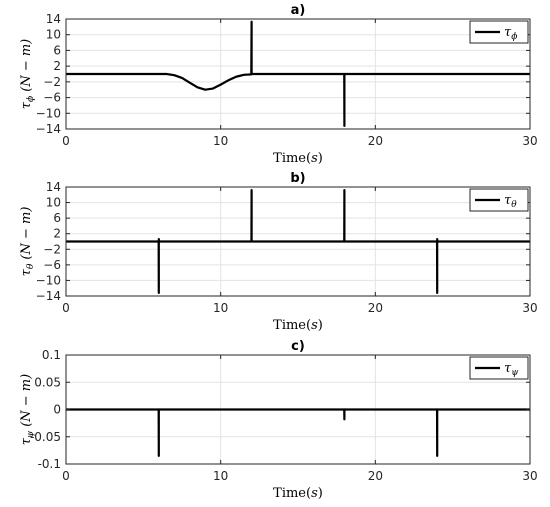  What do you see at coordinates (298, 346) in the screenshot?
I see `subplot-title: c)` at bounding box center [298, 346].